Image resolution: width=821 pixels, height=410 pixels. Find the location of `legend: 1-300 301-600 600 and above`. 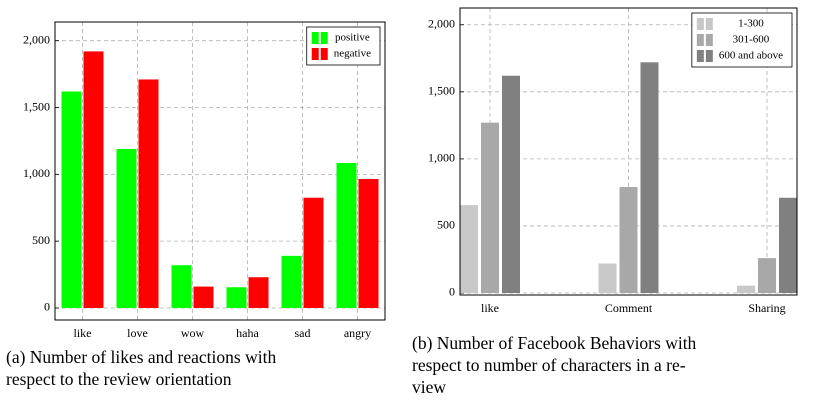

legend: 1-300 301-600 600 and above is located at coordinates (742, 40).